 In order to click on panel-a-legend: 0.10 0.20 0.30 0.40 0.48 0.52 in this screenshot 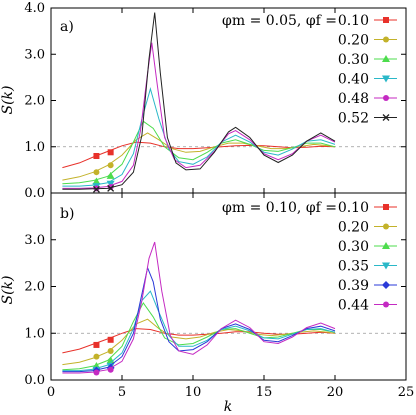, I will do `click(367, 70)`.